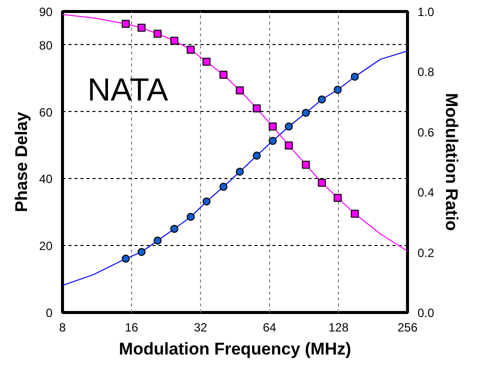 The image size is (480, 366). I want to click on y-tick-label: 90, so click(46, 12).